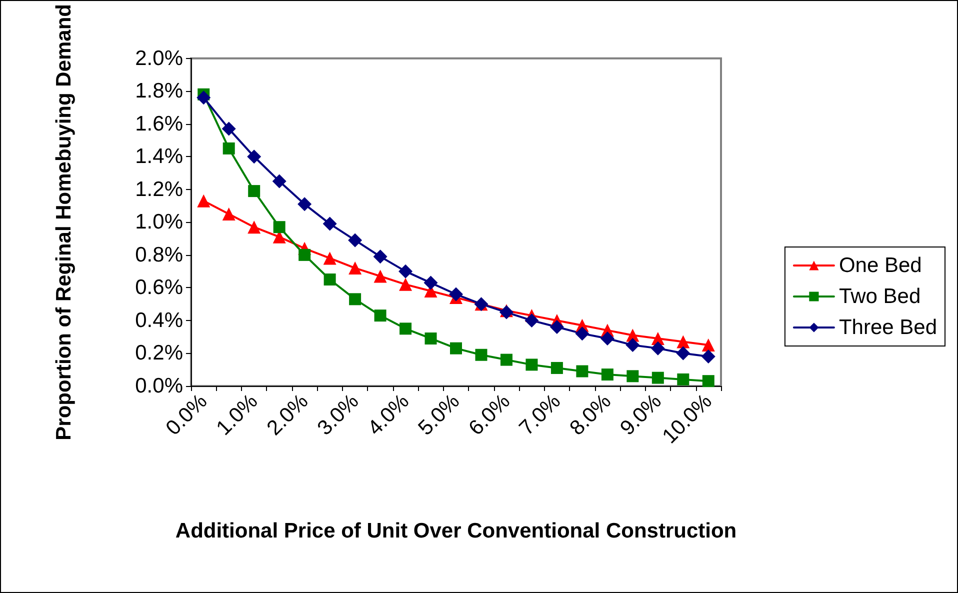 Image resolution: width=958 pixels, height=593 pixels. I want to click on y-tick-label: 1.6%, so click(159, 124).